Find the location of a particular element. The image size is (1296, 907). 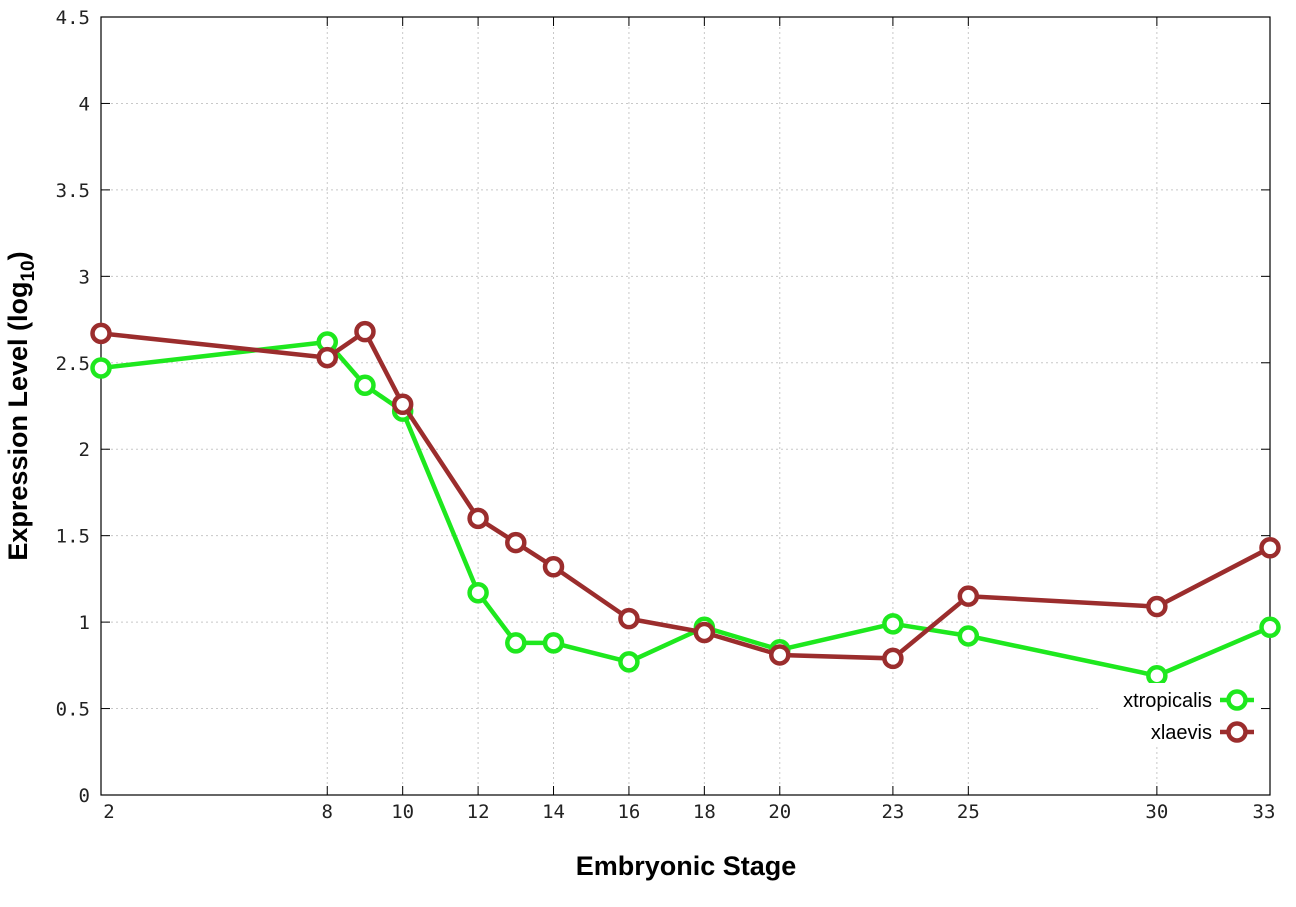

x-tick-label: 25 is located at coordinates (968, 812).